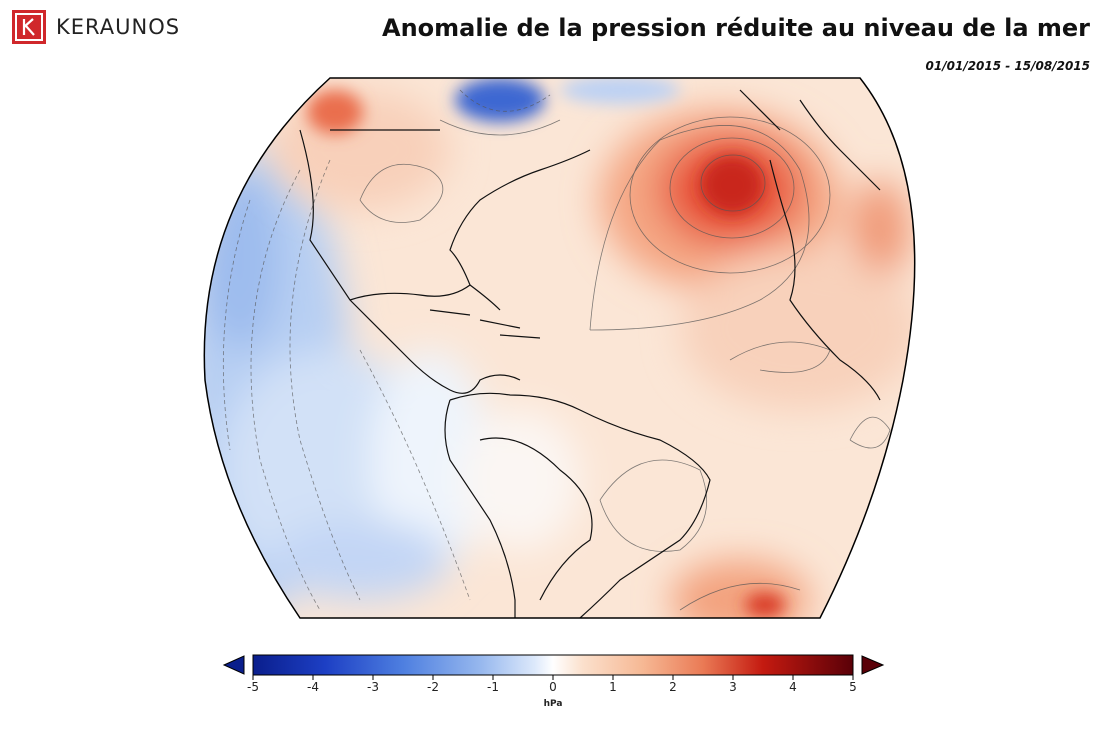  I want to click on brand-name: KERAUNOS, so click(118, 27).